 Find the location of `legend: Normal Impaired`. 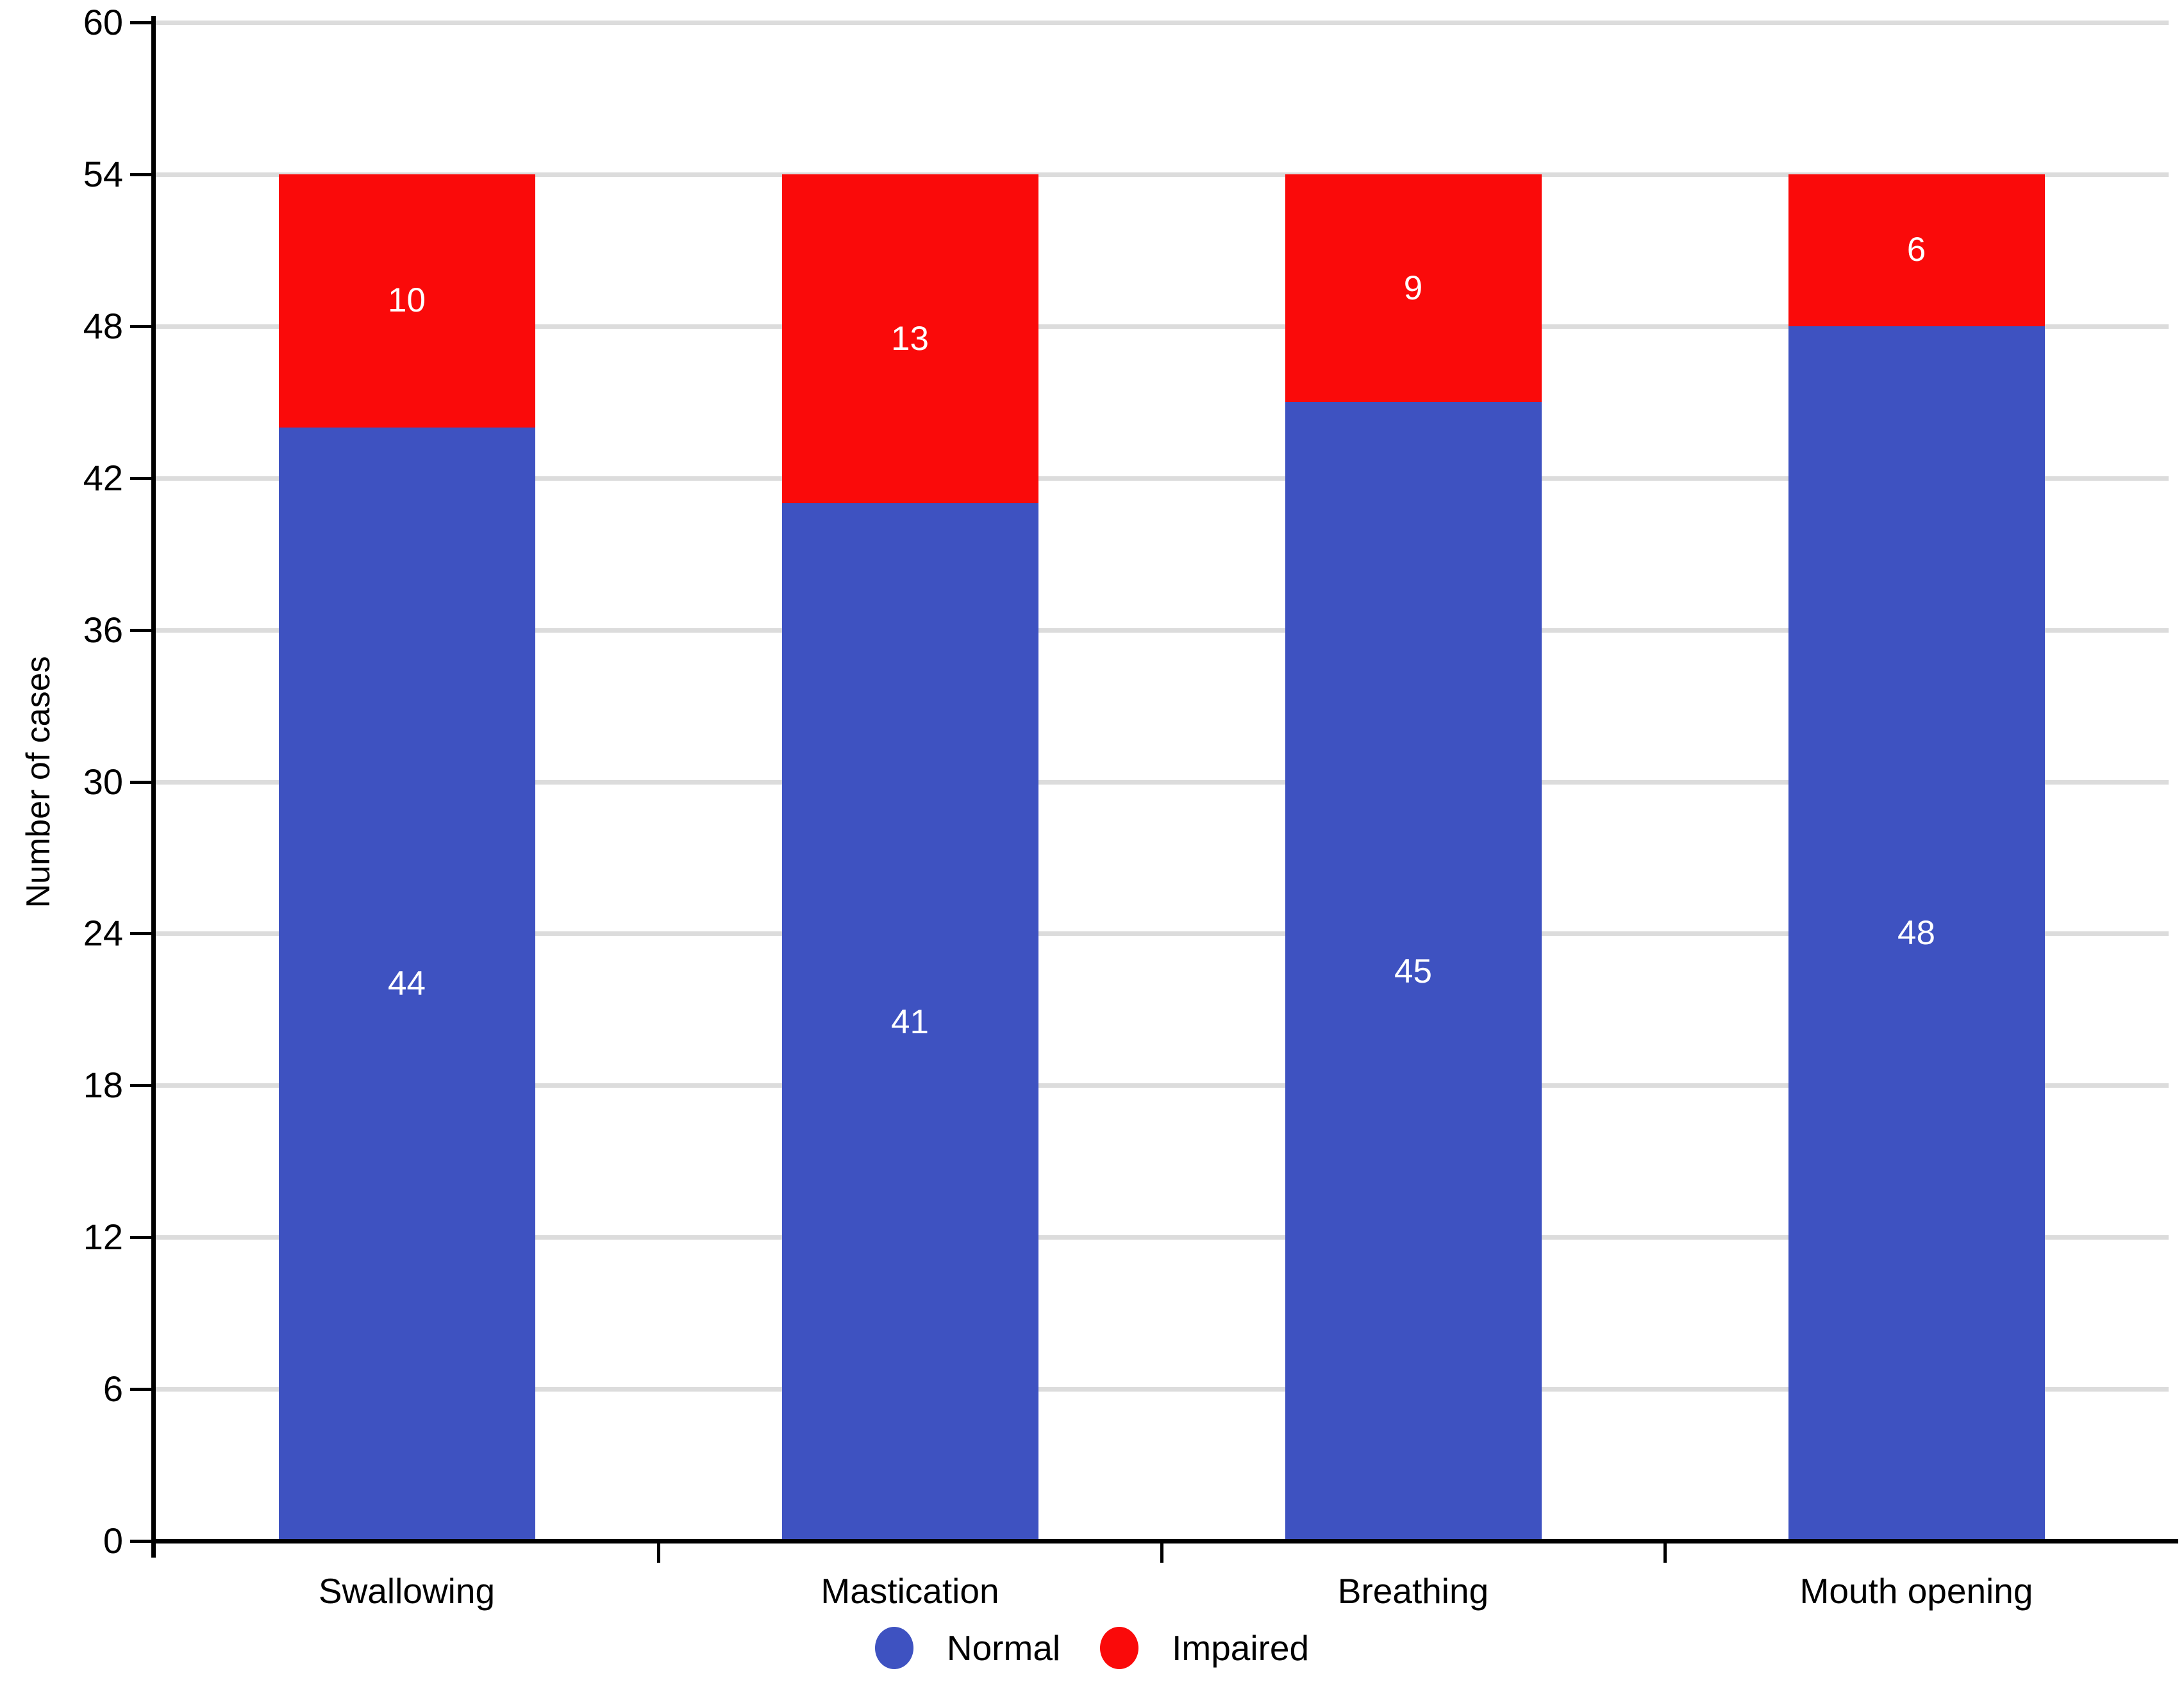

legend: Normal Impaired is located at coordinates (1092, 1648).